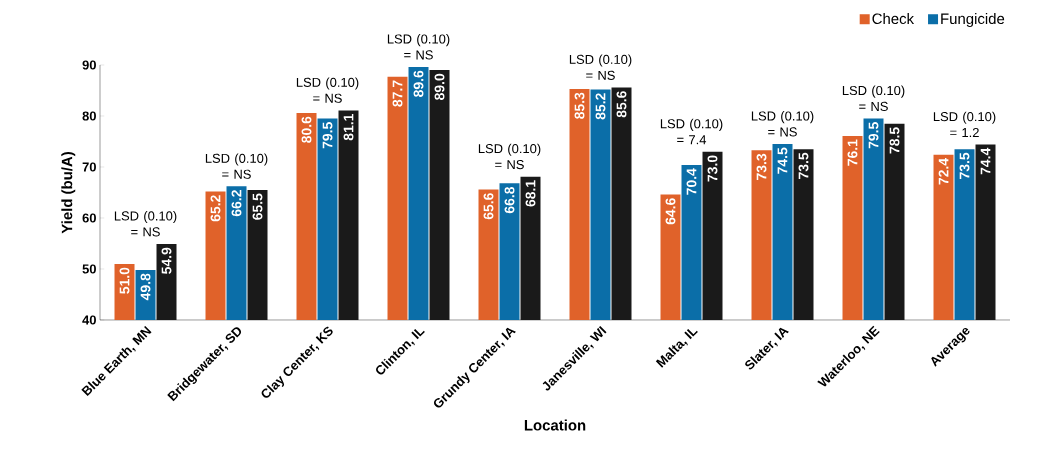 The width and height of the screenshot is (1042, 449). I want to click on data-label: 66.2, so click(236, 203).